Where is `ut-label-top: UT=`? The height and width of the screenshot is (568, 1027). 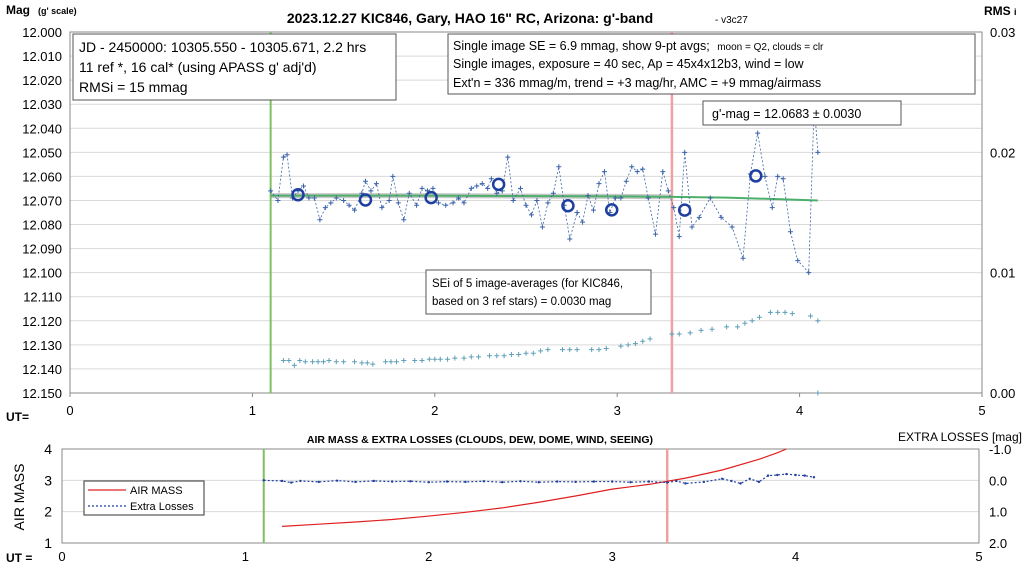
ut-label-top: UT= is located at coordinates (17, 417).